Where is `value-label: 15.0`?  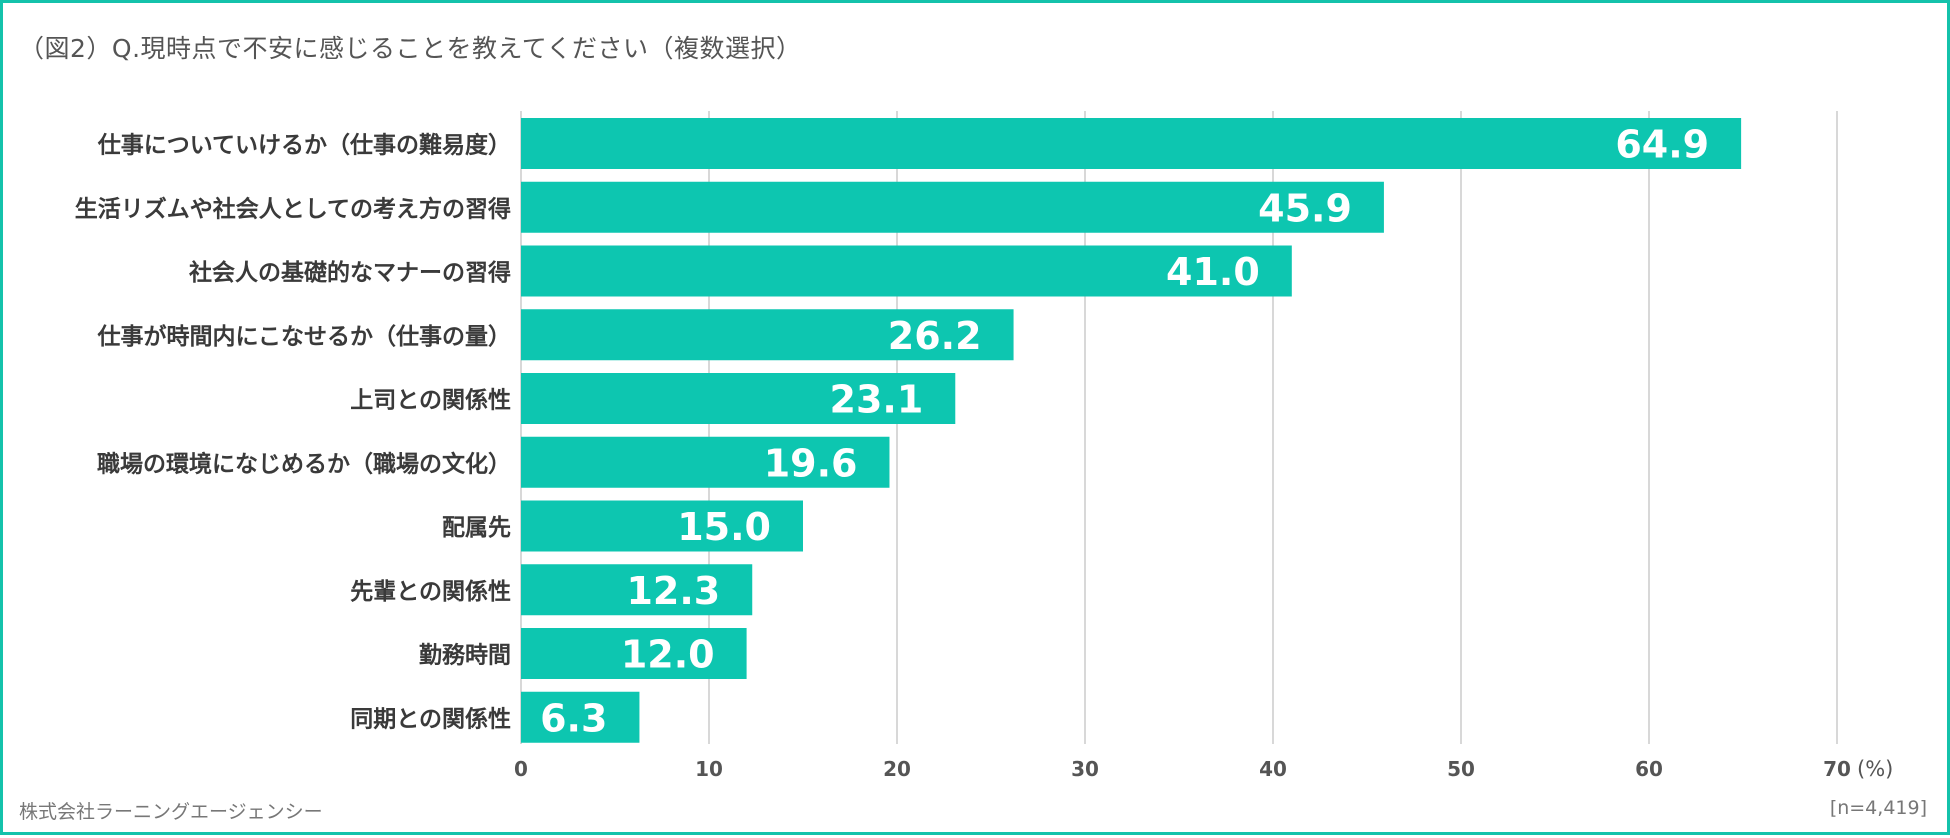
value-label: 15.0 is located at coordinates (724, 527).